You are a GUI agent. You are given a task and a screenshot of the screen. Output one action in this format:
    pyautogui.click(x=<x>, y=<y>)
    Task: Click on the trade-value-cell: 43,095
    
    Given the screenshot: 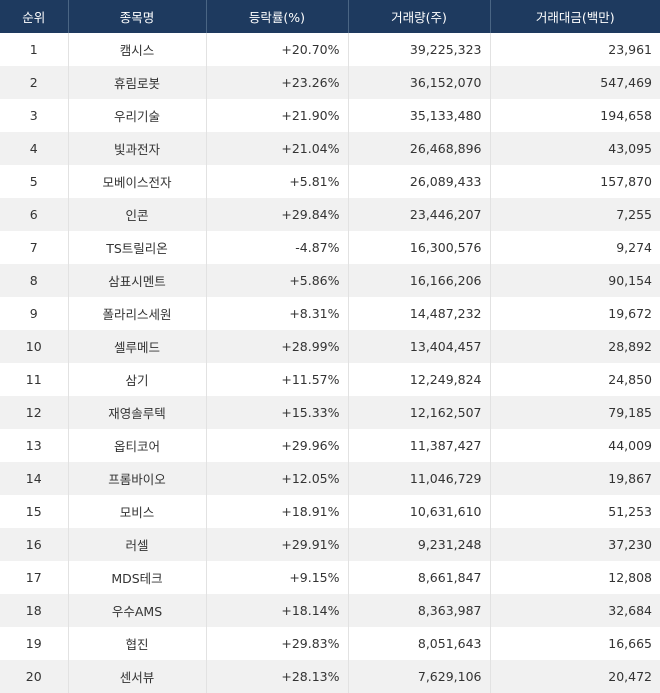 What is the action you would take?
    pyautogui.click(x=574, y=148)
    